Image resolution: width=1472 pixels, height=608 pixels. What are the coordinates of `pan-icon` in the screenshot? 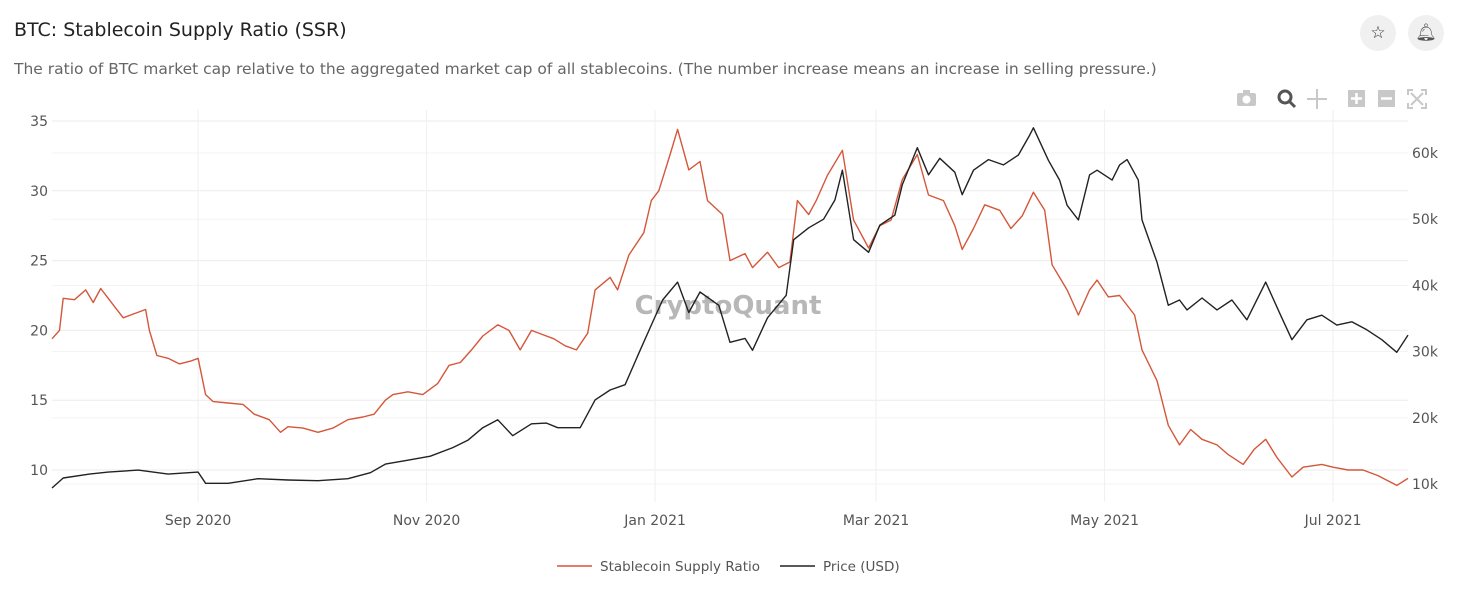 It's located at (1317, 99).